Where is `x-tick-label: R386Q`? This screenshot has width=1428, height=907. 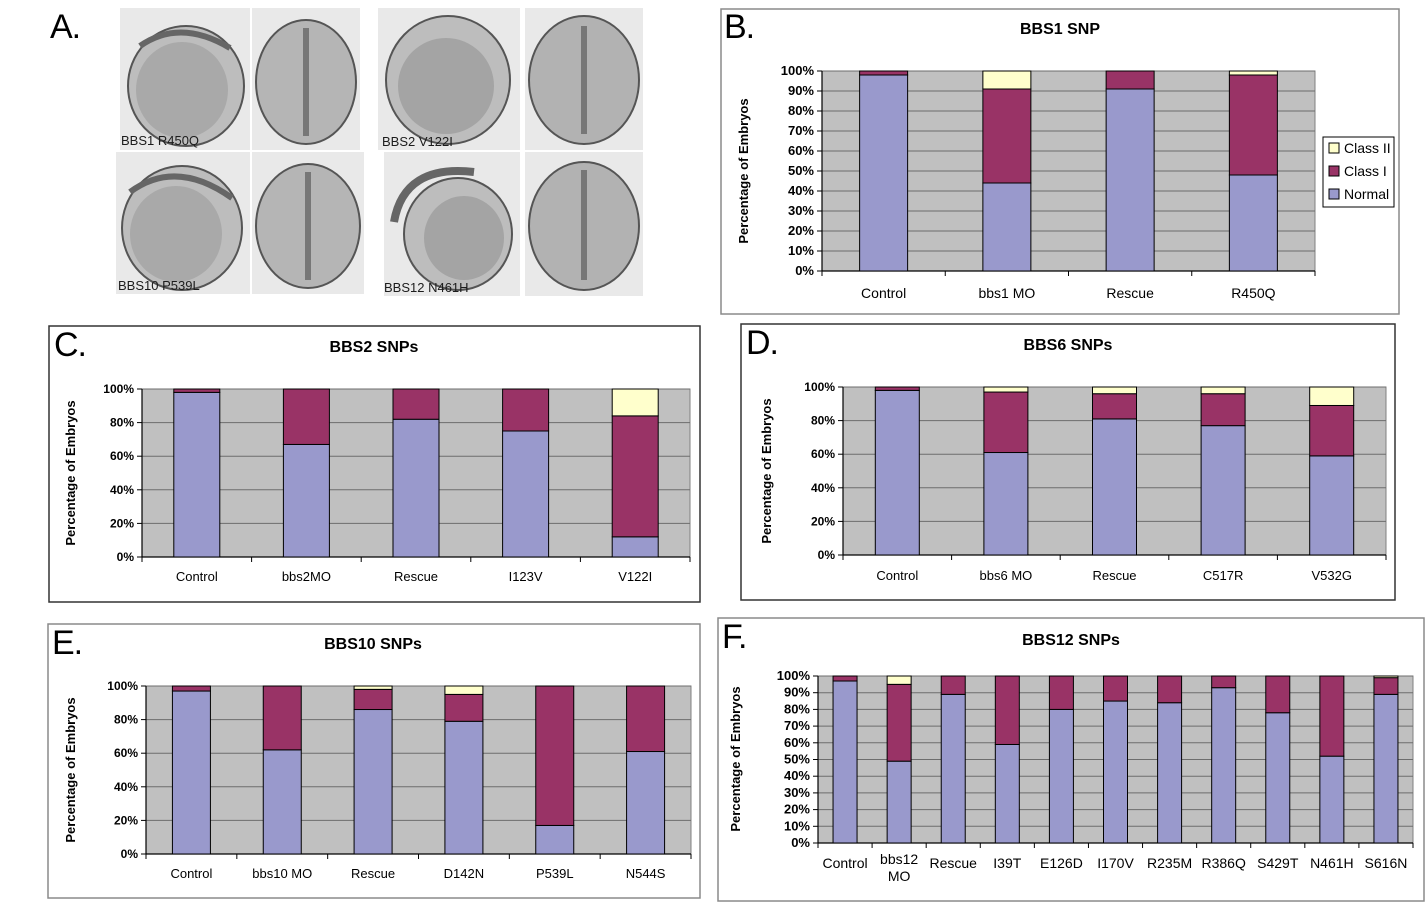 x-tick-label: R386Q is located at coordinates (1224, 863).